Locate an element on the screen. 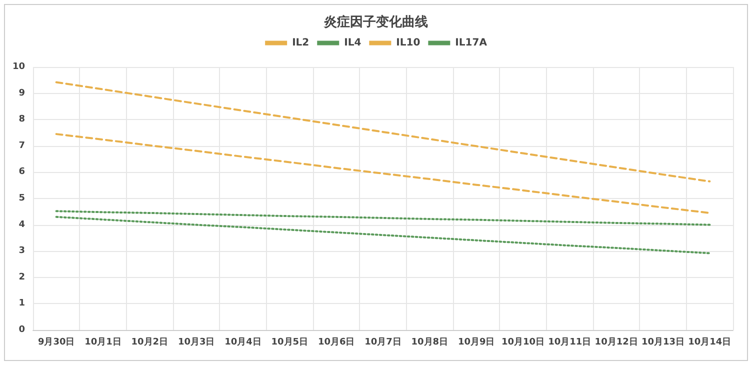  x-tick-label: 10月14日 is located at coordinates (710, 342).